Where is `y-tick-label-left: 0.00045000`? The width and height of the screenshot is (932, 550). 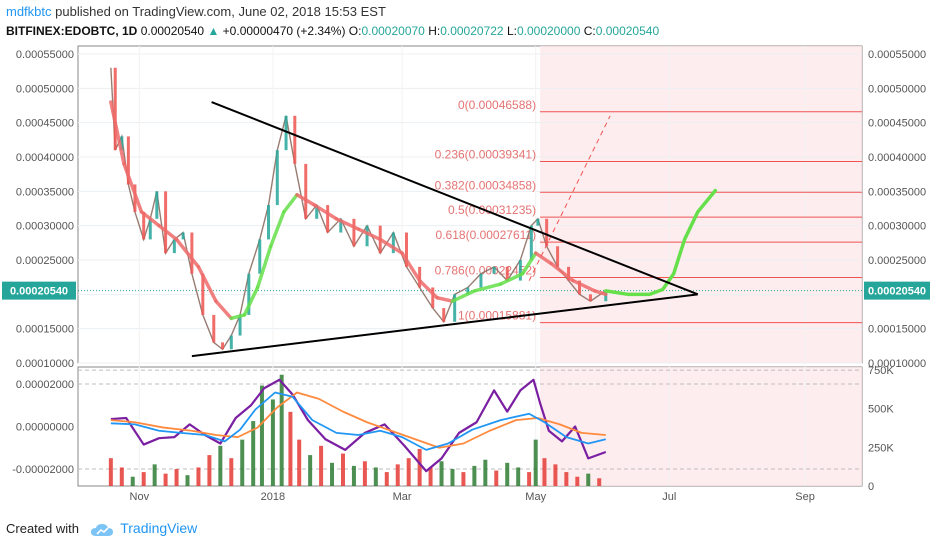 y-tick-label-left: 0.00045000 is located at coordinates (45, 124).